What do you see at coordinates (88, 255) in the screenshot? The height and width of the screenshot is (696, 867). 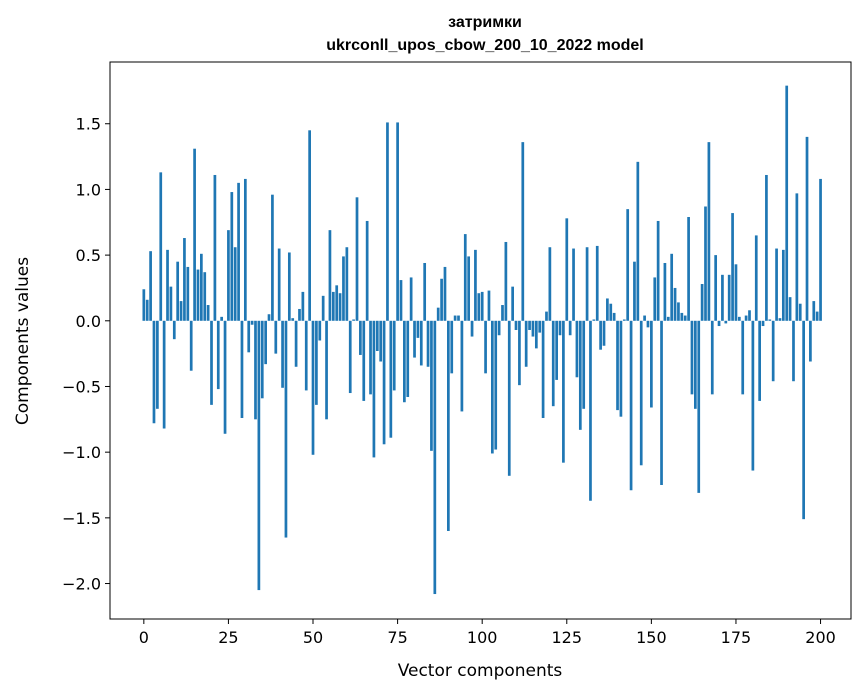 I see `y-tick-label: 0.5` at bounding box center [88, 255].